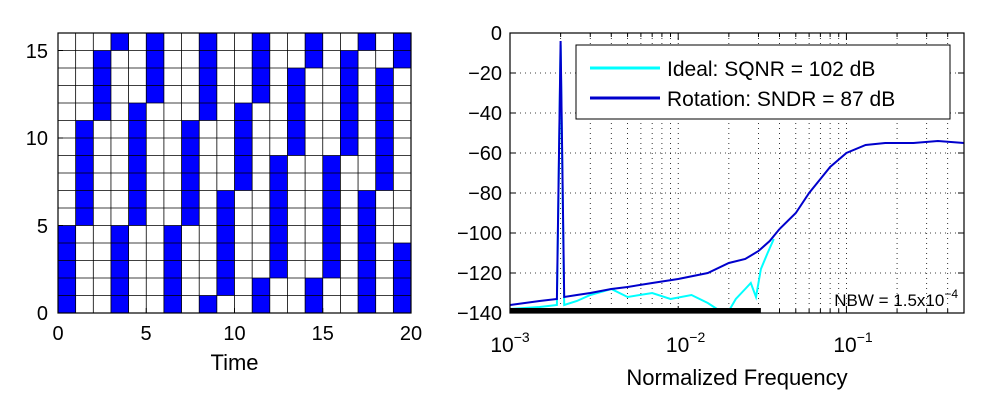  Describe the element at coordinates (485, 74) in the screenshot. I see `spectrum-y-tick-1: −20` at that location.